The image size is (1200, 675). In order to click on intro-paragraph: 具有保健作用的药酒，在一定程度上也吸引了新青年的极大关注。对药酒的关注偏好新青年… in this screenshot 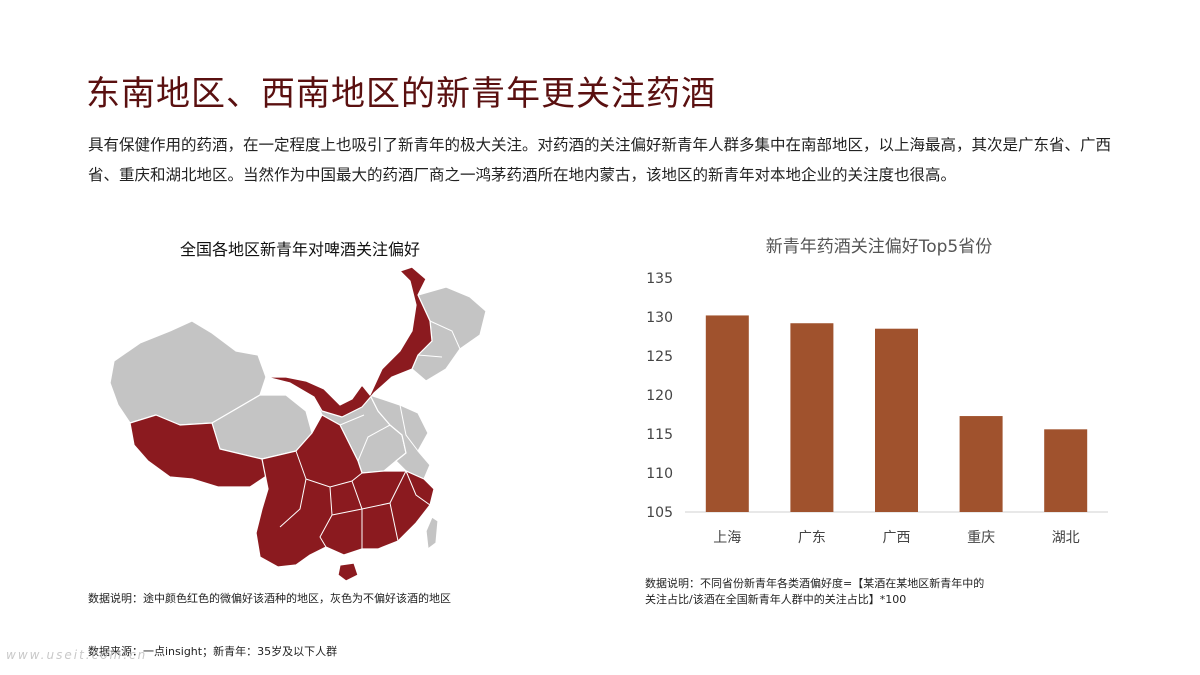, I will do `click(600, 160)`.